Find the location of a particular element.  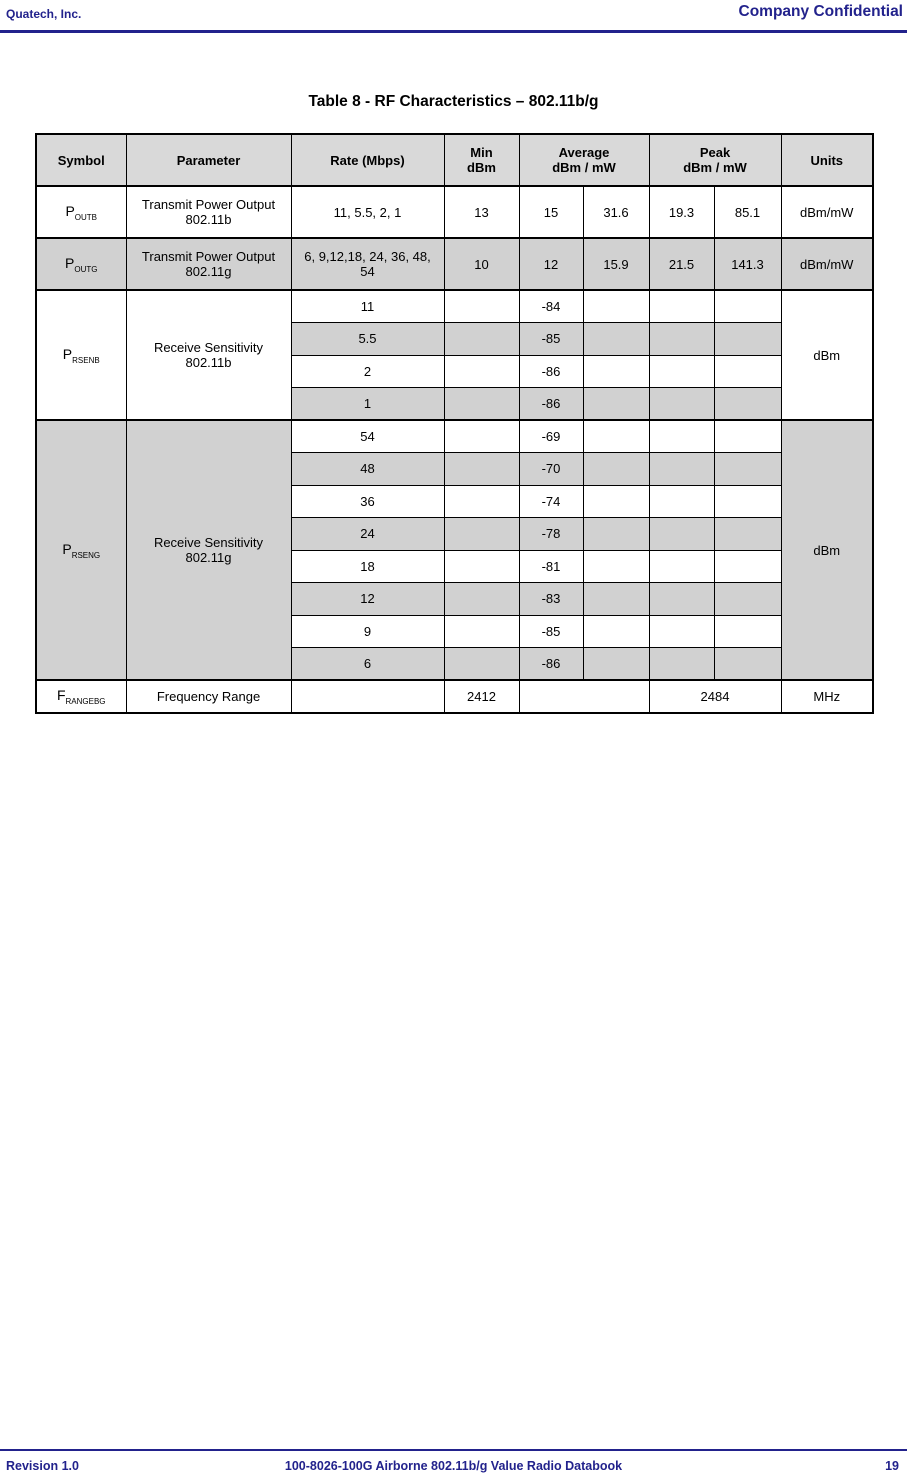

row-prseng-2: 48 -70 is located at coordinates (454, 469).